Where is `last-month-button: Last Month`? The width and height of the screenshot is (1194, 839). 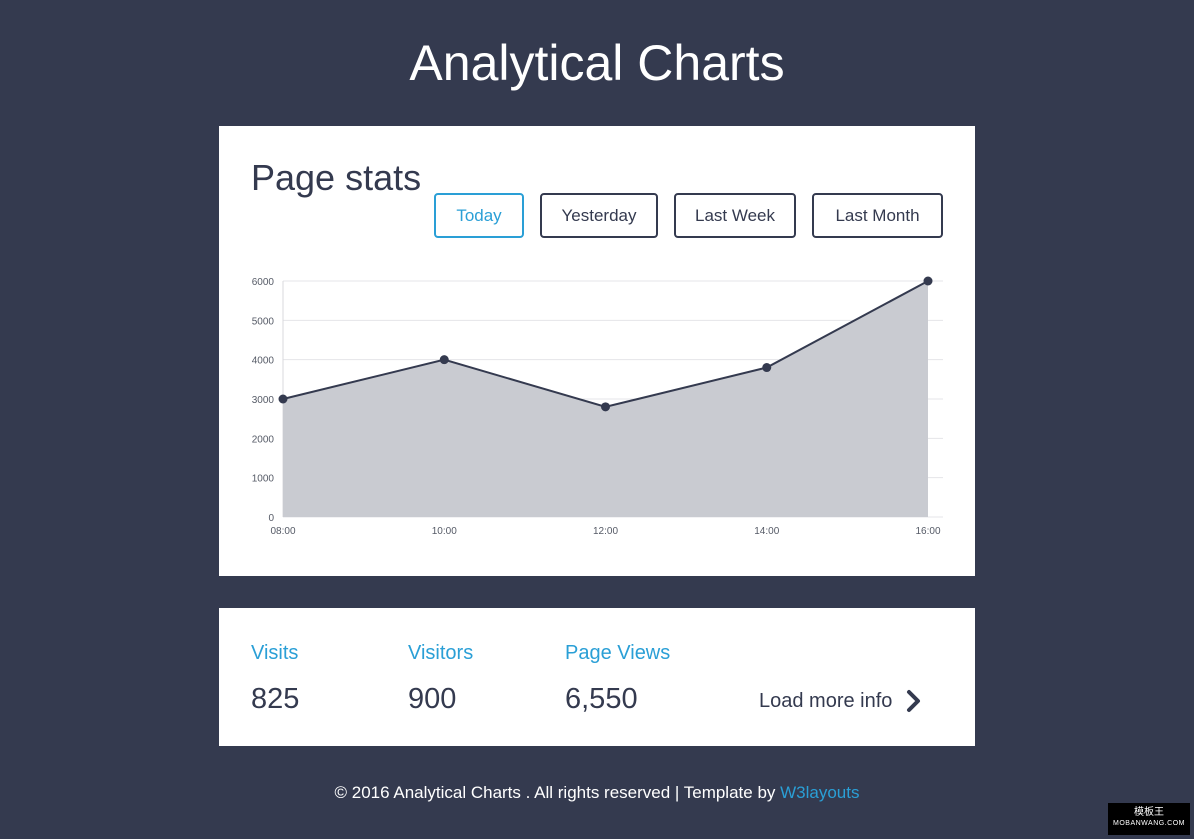
last-month-button: Last Month is located at coordinates (877, 215).